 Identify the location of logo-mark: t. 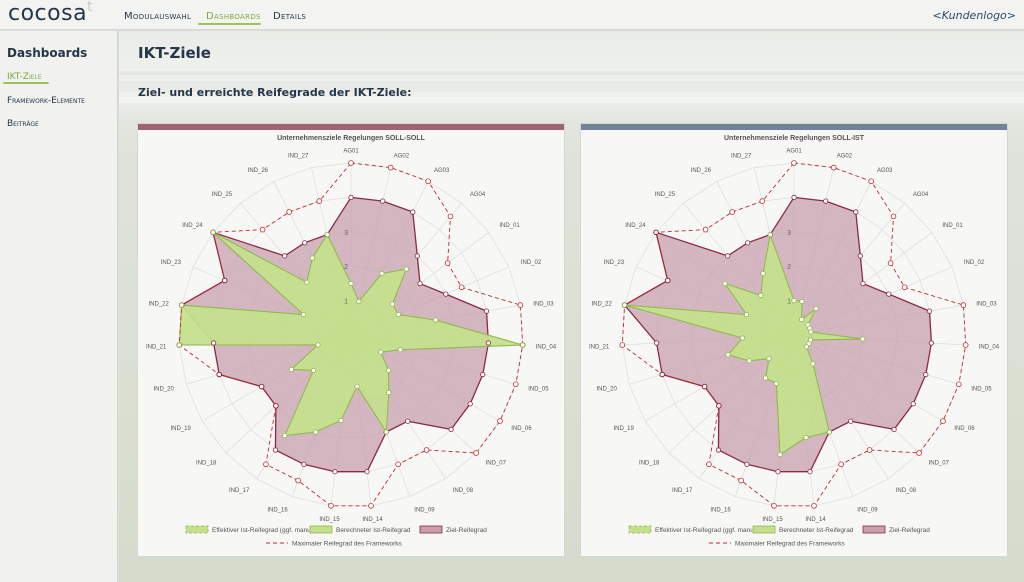
(90, 7).